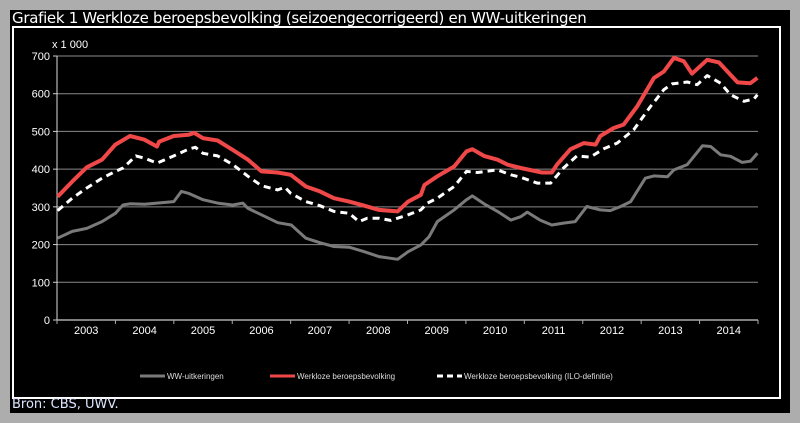 The width and height of the screenshot is (800, 423). What do you see at coordinates (41, 246) in the screenshot?
I see `y-tick-label: 200` at bounding box center [41, 246].